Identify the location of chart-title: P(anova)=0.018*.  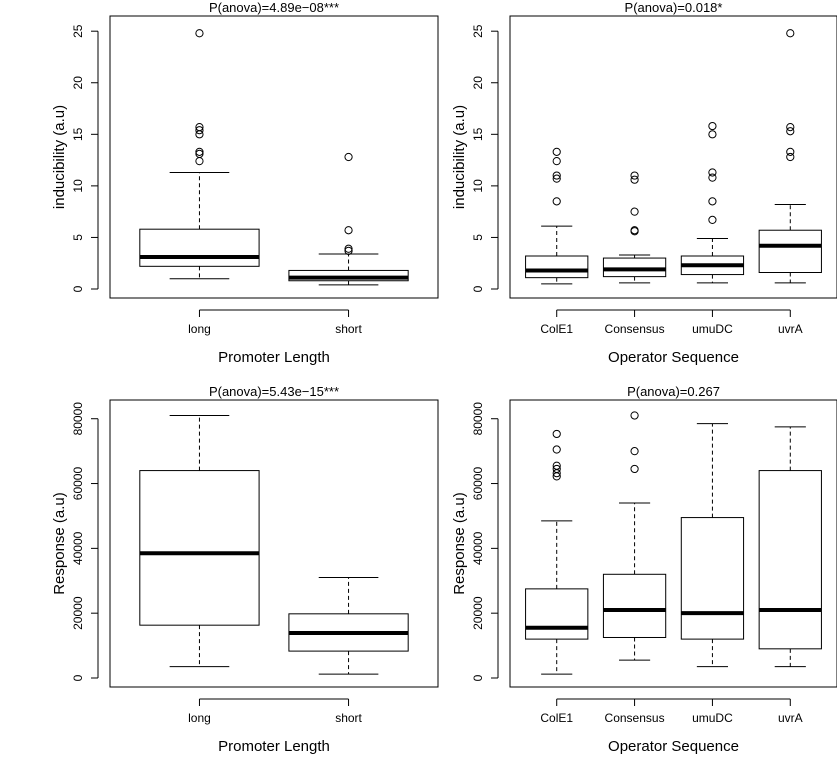
(674, 7).